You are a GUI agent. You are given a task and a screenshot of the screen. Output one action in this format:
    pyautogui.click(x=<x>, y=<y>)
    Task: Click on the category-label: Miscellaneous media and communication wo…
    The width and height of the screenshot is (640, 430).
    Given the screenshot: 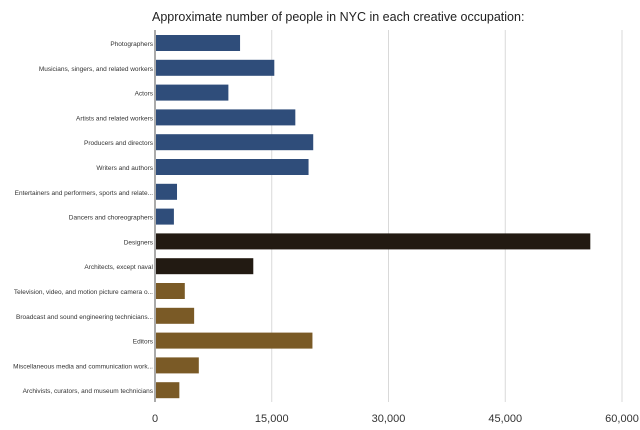 What is the action you would take?
    pyautogui.click(x=83, y=366)
    